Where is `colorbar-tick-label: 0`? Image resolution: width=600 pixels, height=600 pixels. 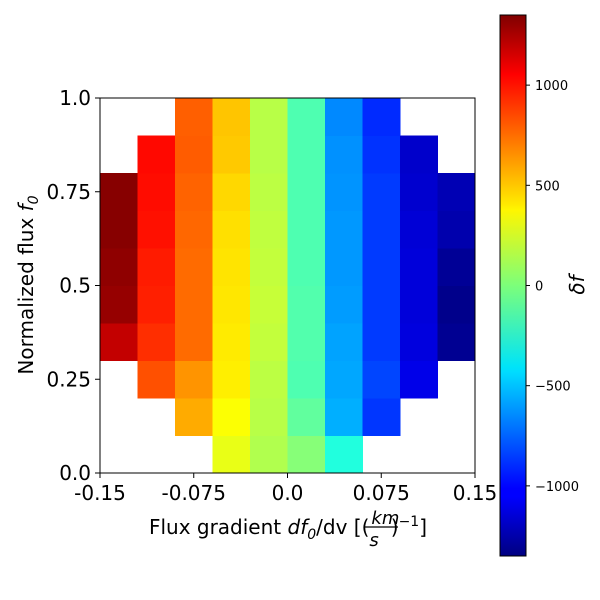
colorbar-tick-label: 0 is located at coordinates (539, 287).